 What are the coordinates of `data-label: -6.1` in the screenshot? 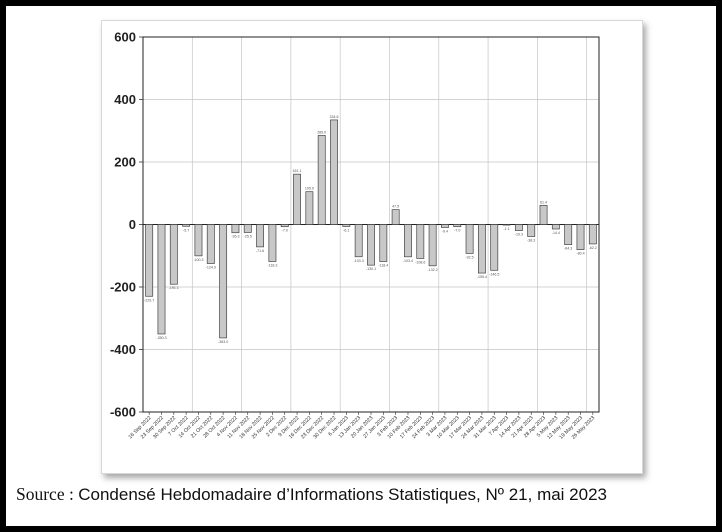 It's located at (346, 230).